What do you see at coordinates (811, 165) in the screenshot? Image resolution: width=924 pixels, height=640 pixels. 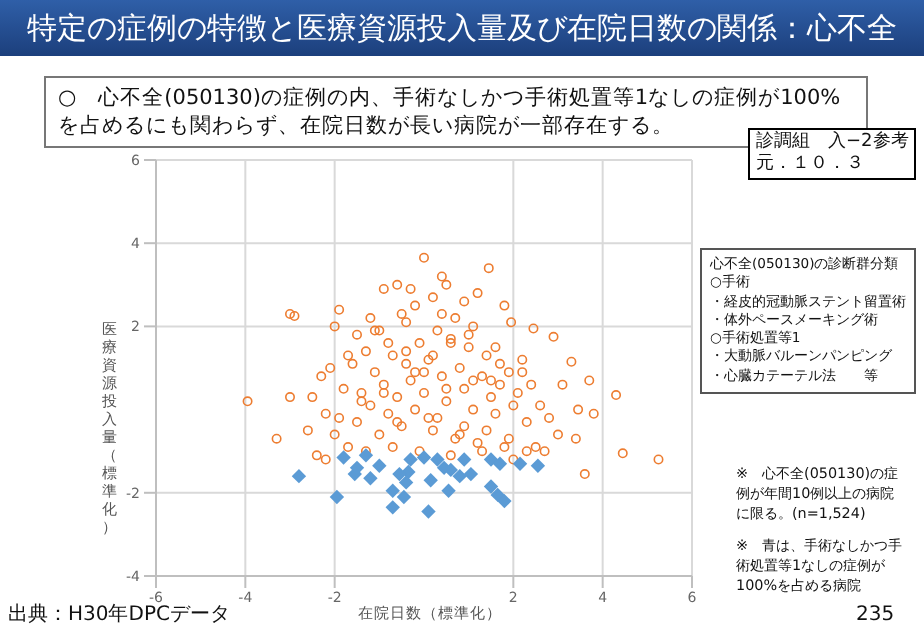 I see `text: 元．１０．３` at bounding box center [811, 165].